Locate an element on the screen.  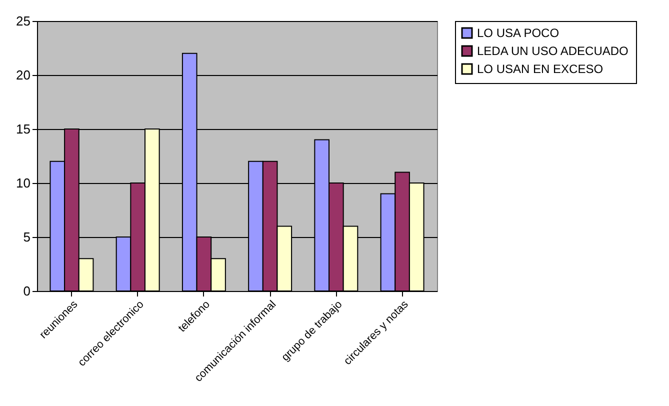
y-tick-label: 20 is located at coordinates (23, 75).